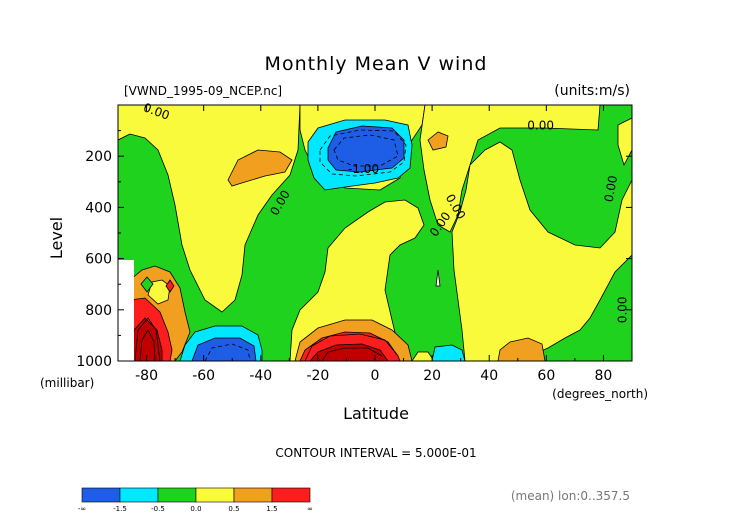 Image resolution: width=752 pixels, height=532 pixels. Describe the element at coordinates (227, 352) in the screenshot. I see `contour-line-negative-bottom-left` at that location.